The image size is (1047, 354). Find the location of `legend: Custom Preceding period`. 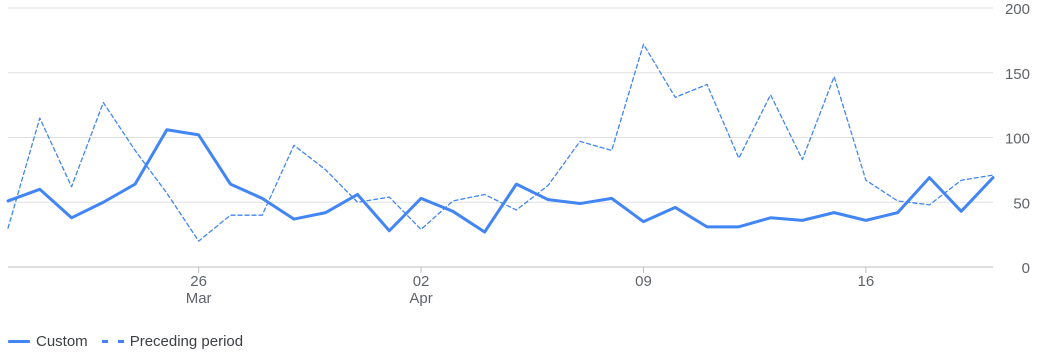

legend: Custom Preceding period is located at coordinates (132, 341).